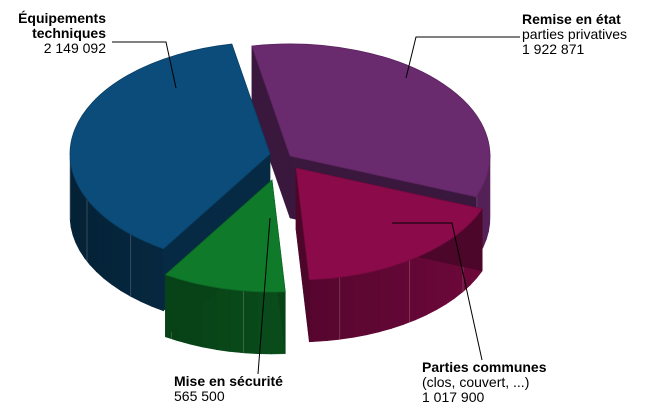 The image size is (649, 412). What do you see at coordinates (225, 236) in the screenshot?
I see `slice-mise-en-s-curit` at bounding box center [225, 236].